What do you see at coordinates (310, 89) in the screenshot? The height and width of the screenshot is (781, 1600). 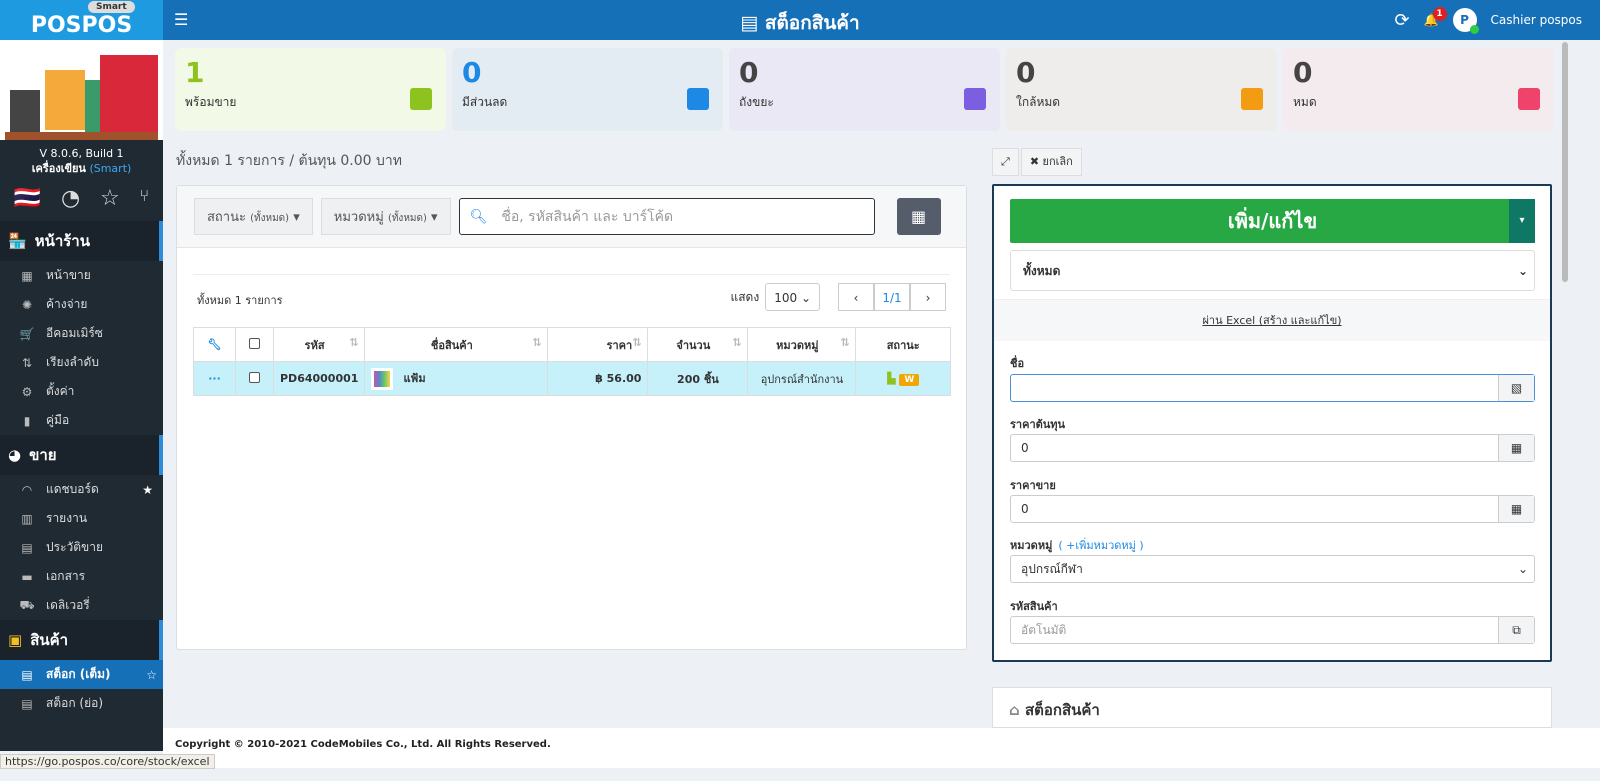 I see `stat-card-ready: 1 พร้อมขาย` at bounding box center [310, 89].